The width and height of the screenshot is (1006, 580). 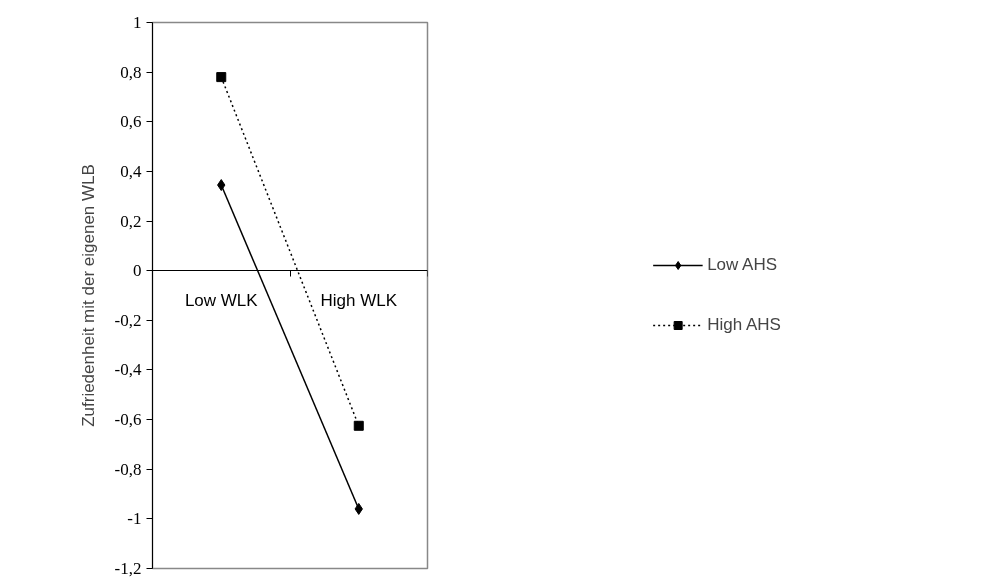 What do you see at coordinates (131, 72) in the screenshot?
I see `y-tick-label: 0,8` at bounding box center [131, 72].